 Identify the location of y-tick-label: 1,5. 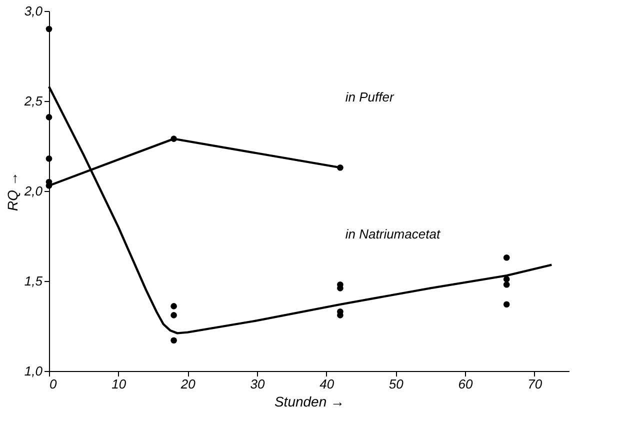
(34, 281).